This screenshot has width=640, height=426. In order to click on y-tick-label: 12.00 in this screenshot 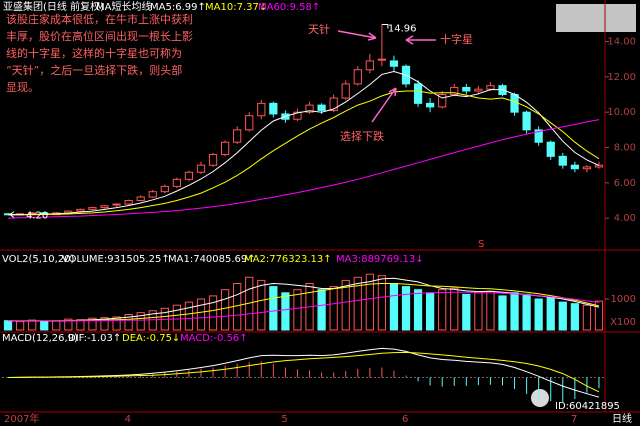, I will do `click(621, 77)`.